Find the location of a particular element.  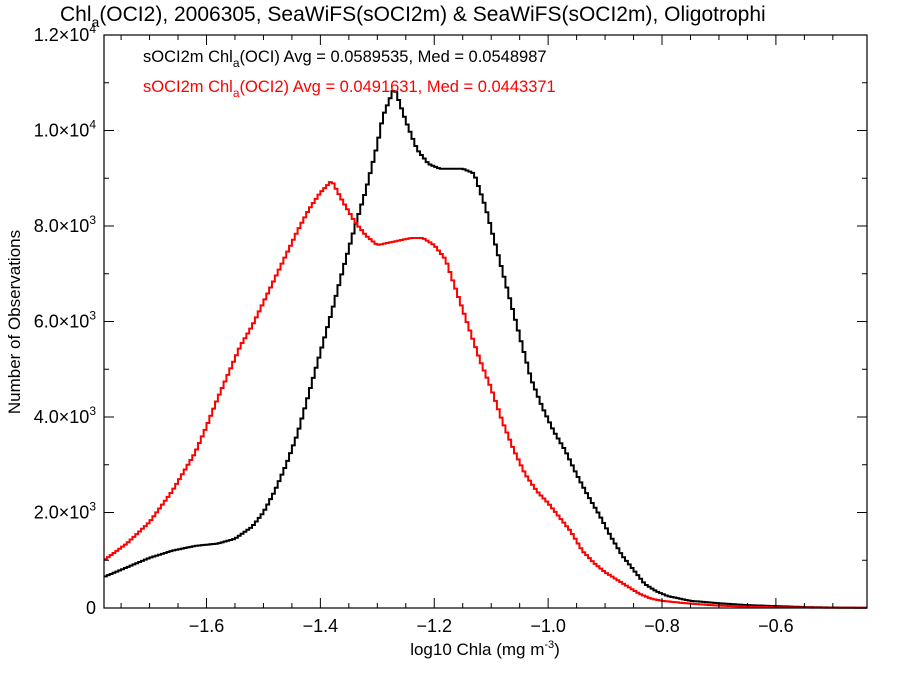

legend-oci2-sub: a is located at coordinates (236, 93).